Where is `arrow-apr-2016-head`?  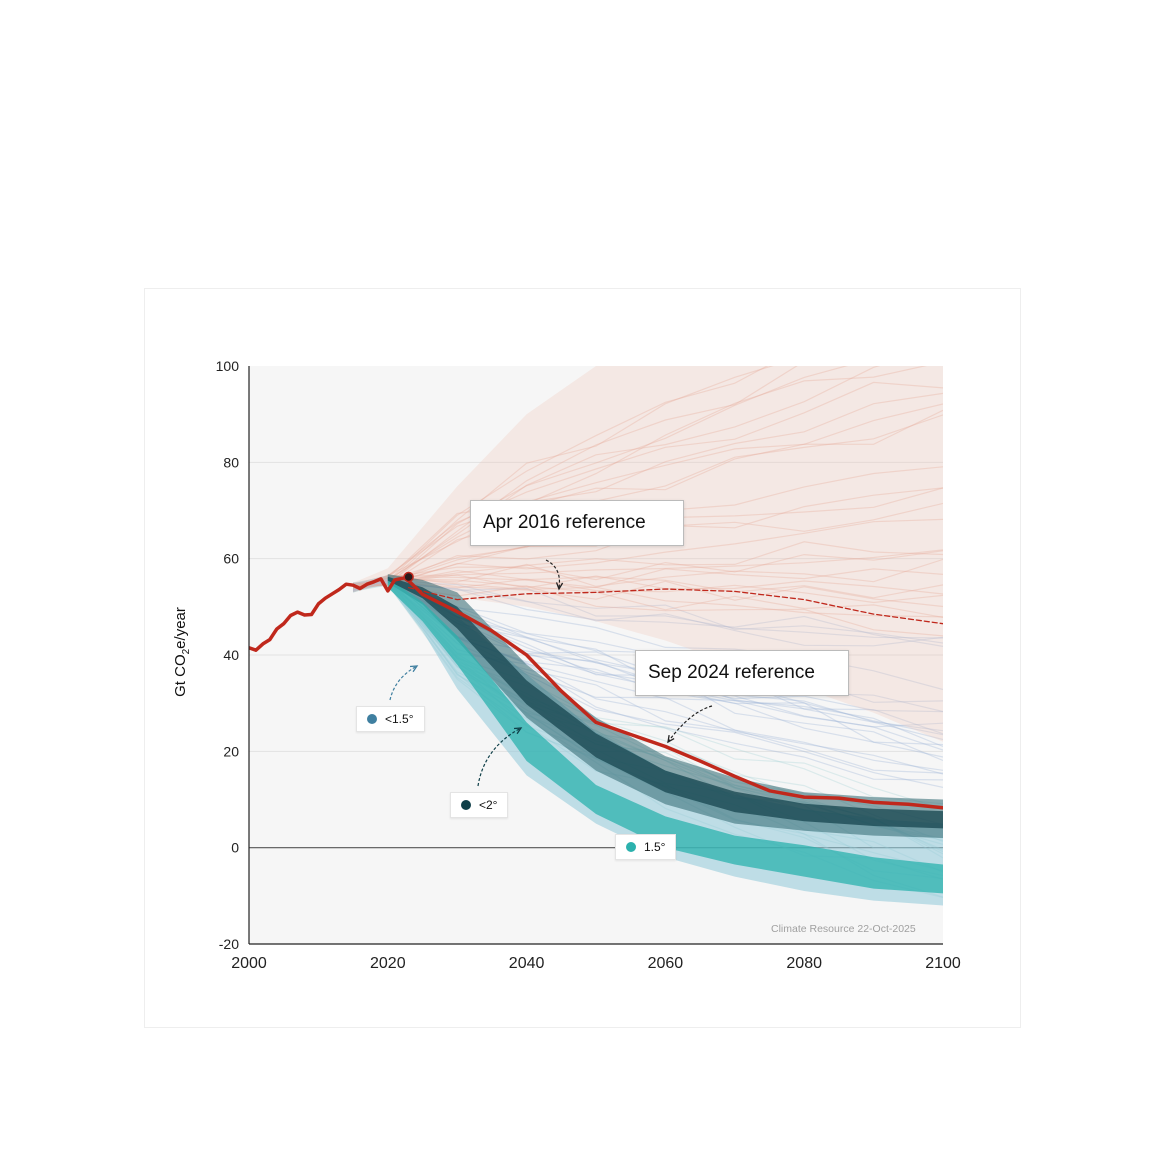
arrow-apr-2016-head is located at coordinates (559, 586).